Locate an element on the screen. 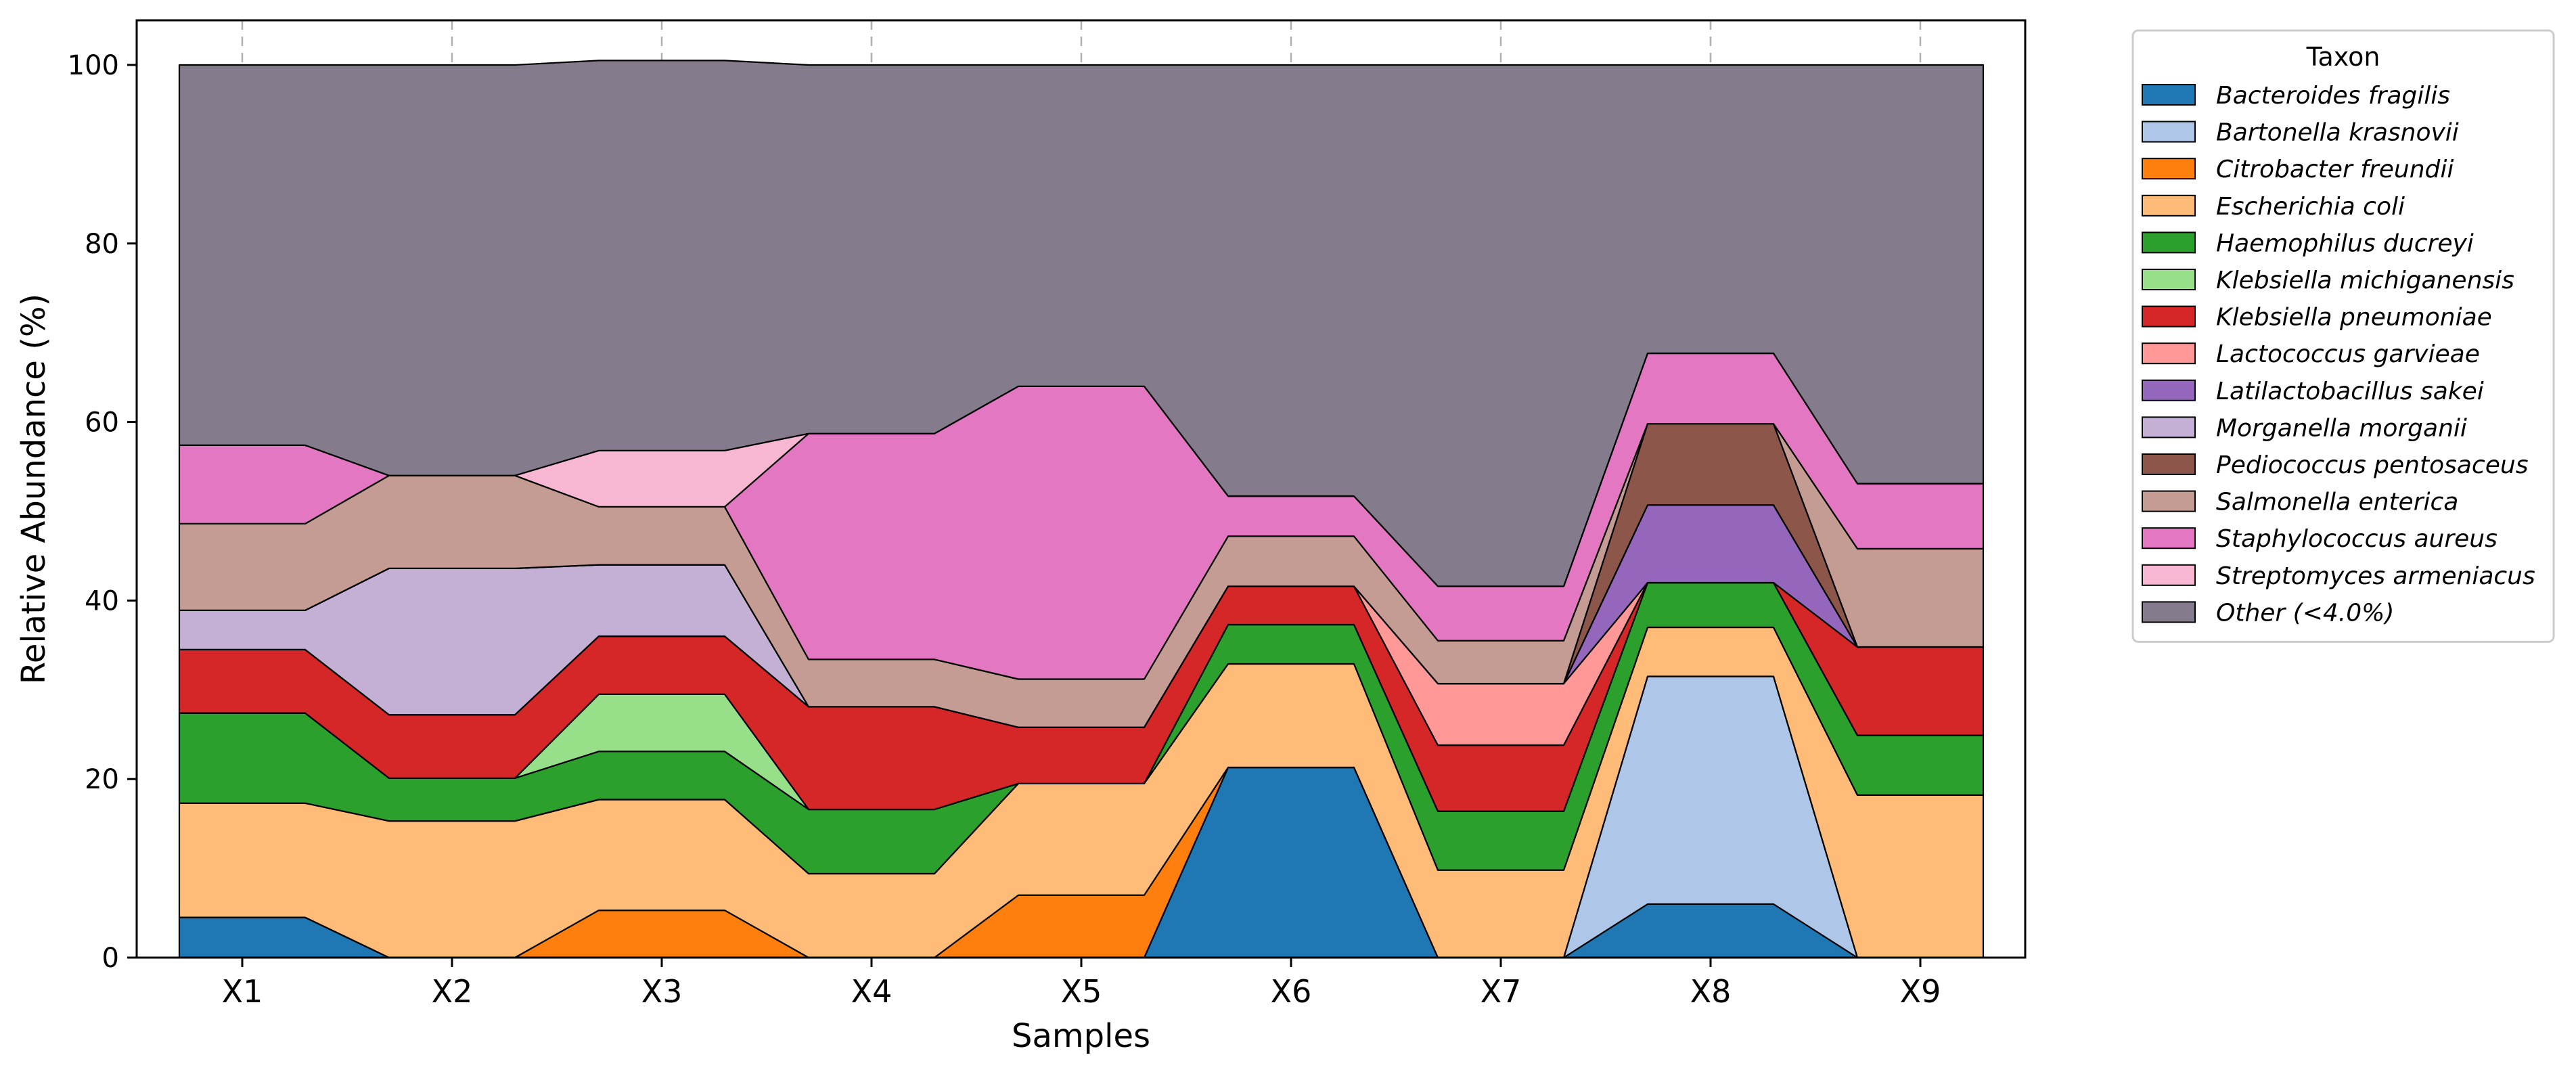 This screenshot has width=2576, height=1074. legend-label: Streptomyces armeniacus is located at coordinates (2375, 576).